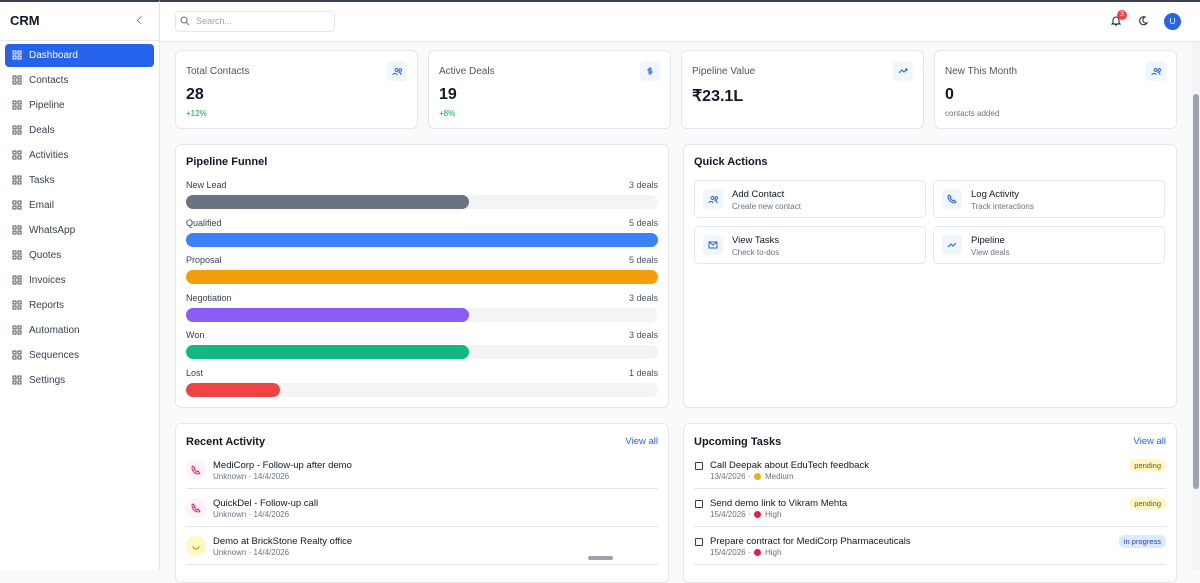 Image resolution: width=1200 pixels, height=583 pixels. Describe the element at coordinates (730, 552) in the screenshot. I see `task-date: 15/4/2026 ·` at that location.